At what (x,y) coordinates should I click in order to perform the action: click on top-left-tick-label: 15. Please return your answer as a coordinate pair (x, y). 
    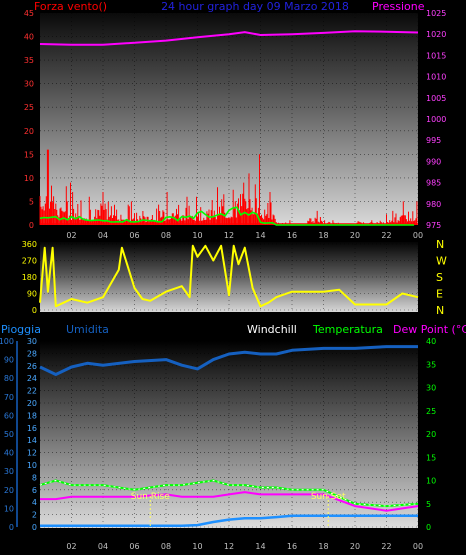
    Looking at the image, I should click on (29, 154).